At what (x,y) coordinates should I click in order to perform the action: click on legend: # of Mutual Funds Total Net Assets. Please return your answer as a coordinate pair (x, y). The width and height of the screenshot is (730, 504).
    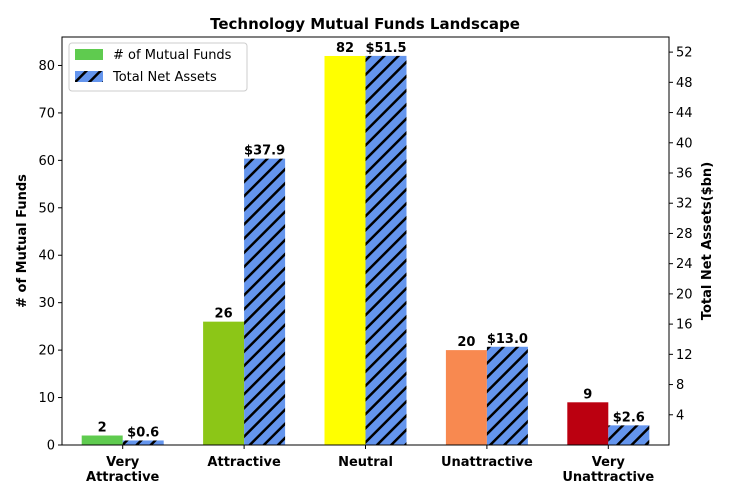
    Looking at the image, I should click on (158, 67).